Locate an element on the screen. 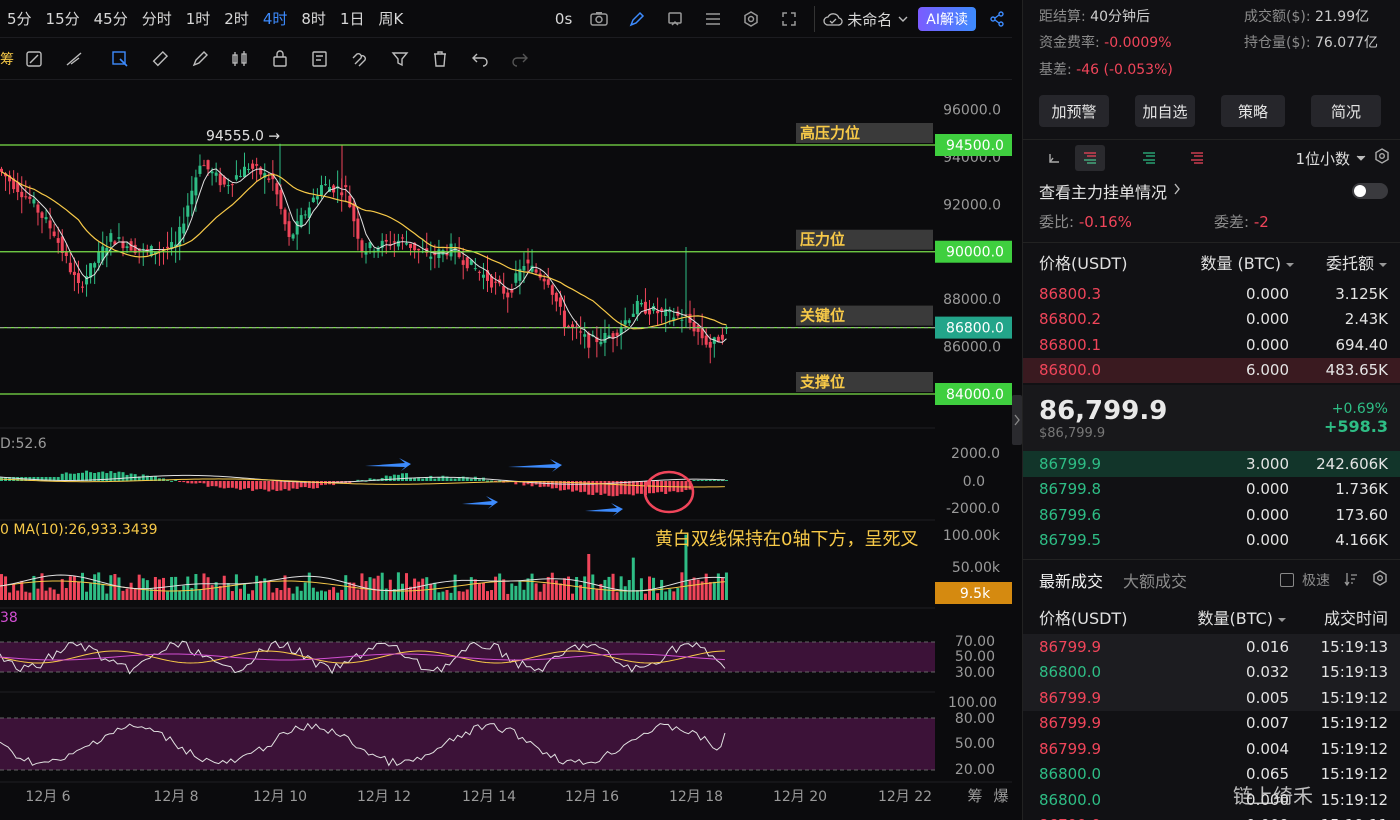 The height and width of the screenshot is (820, 1400). candles-icon is located at coordinates (240, 59).